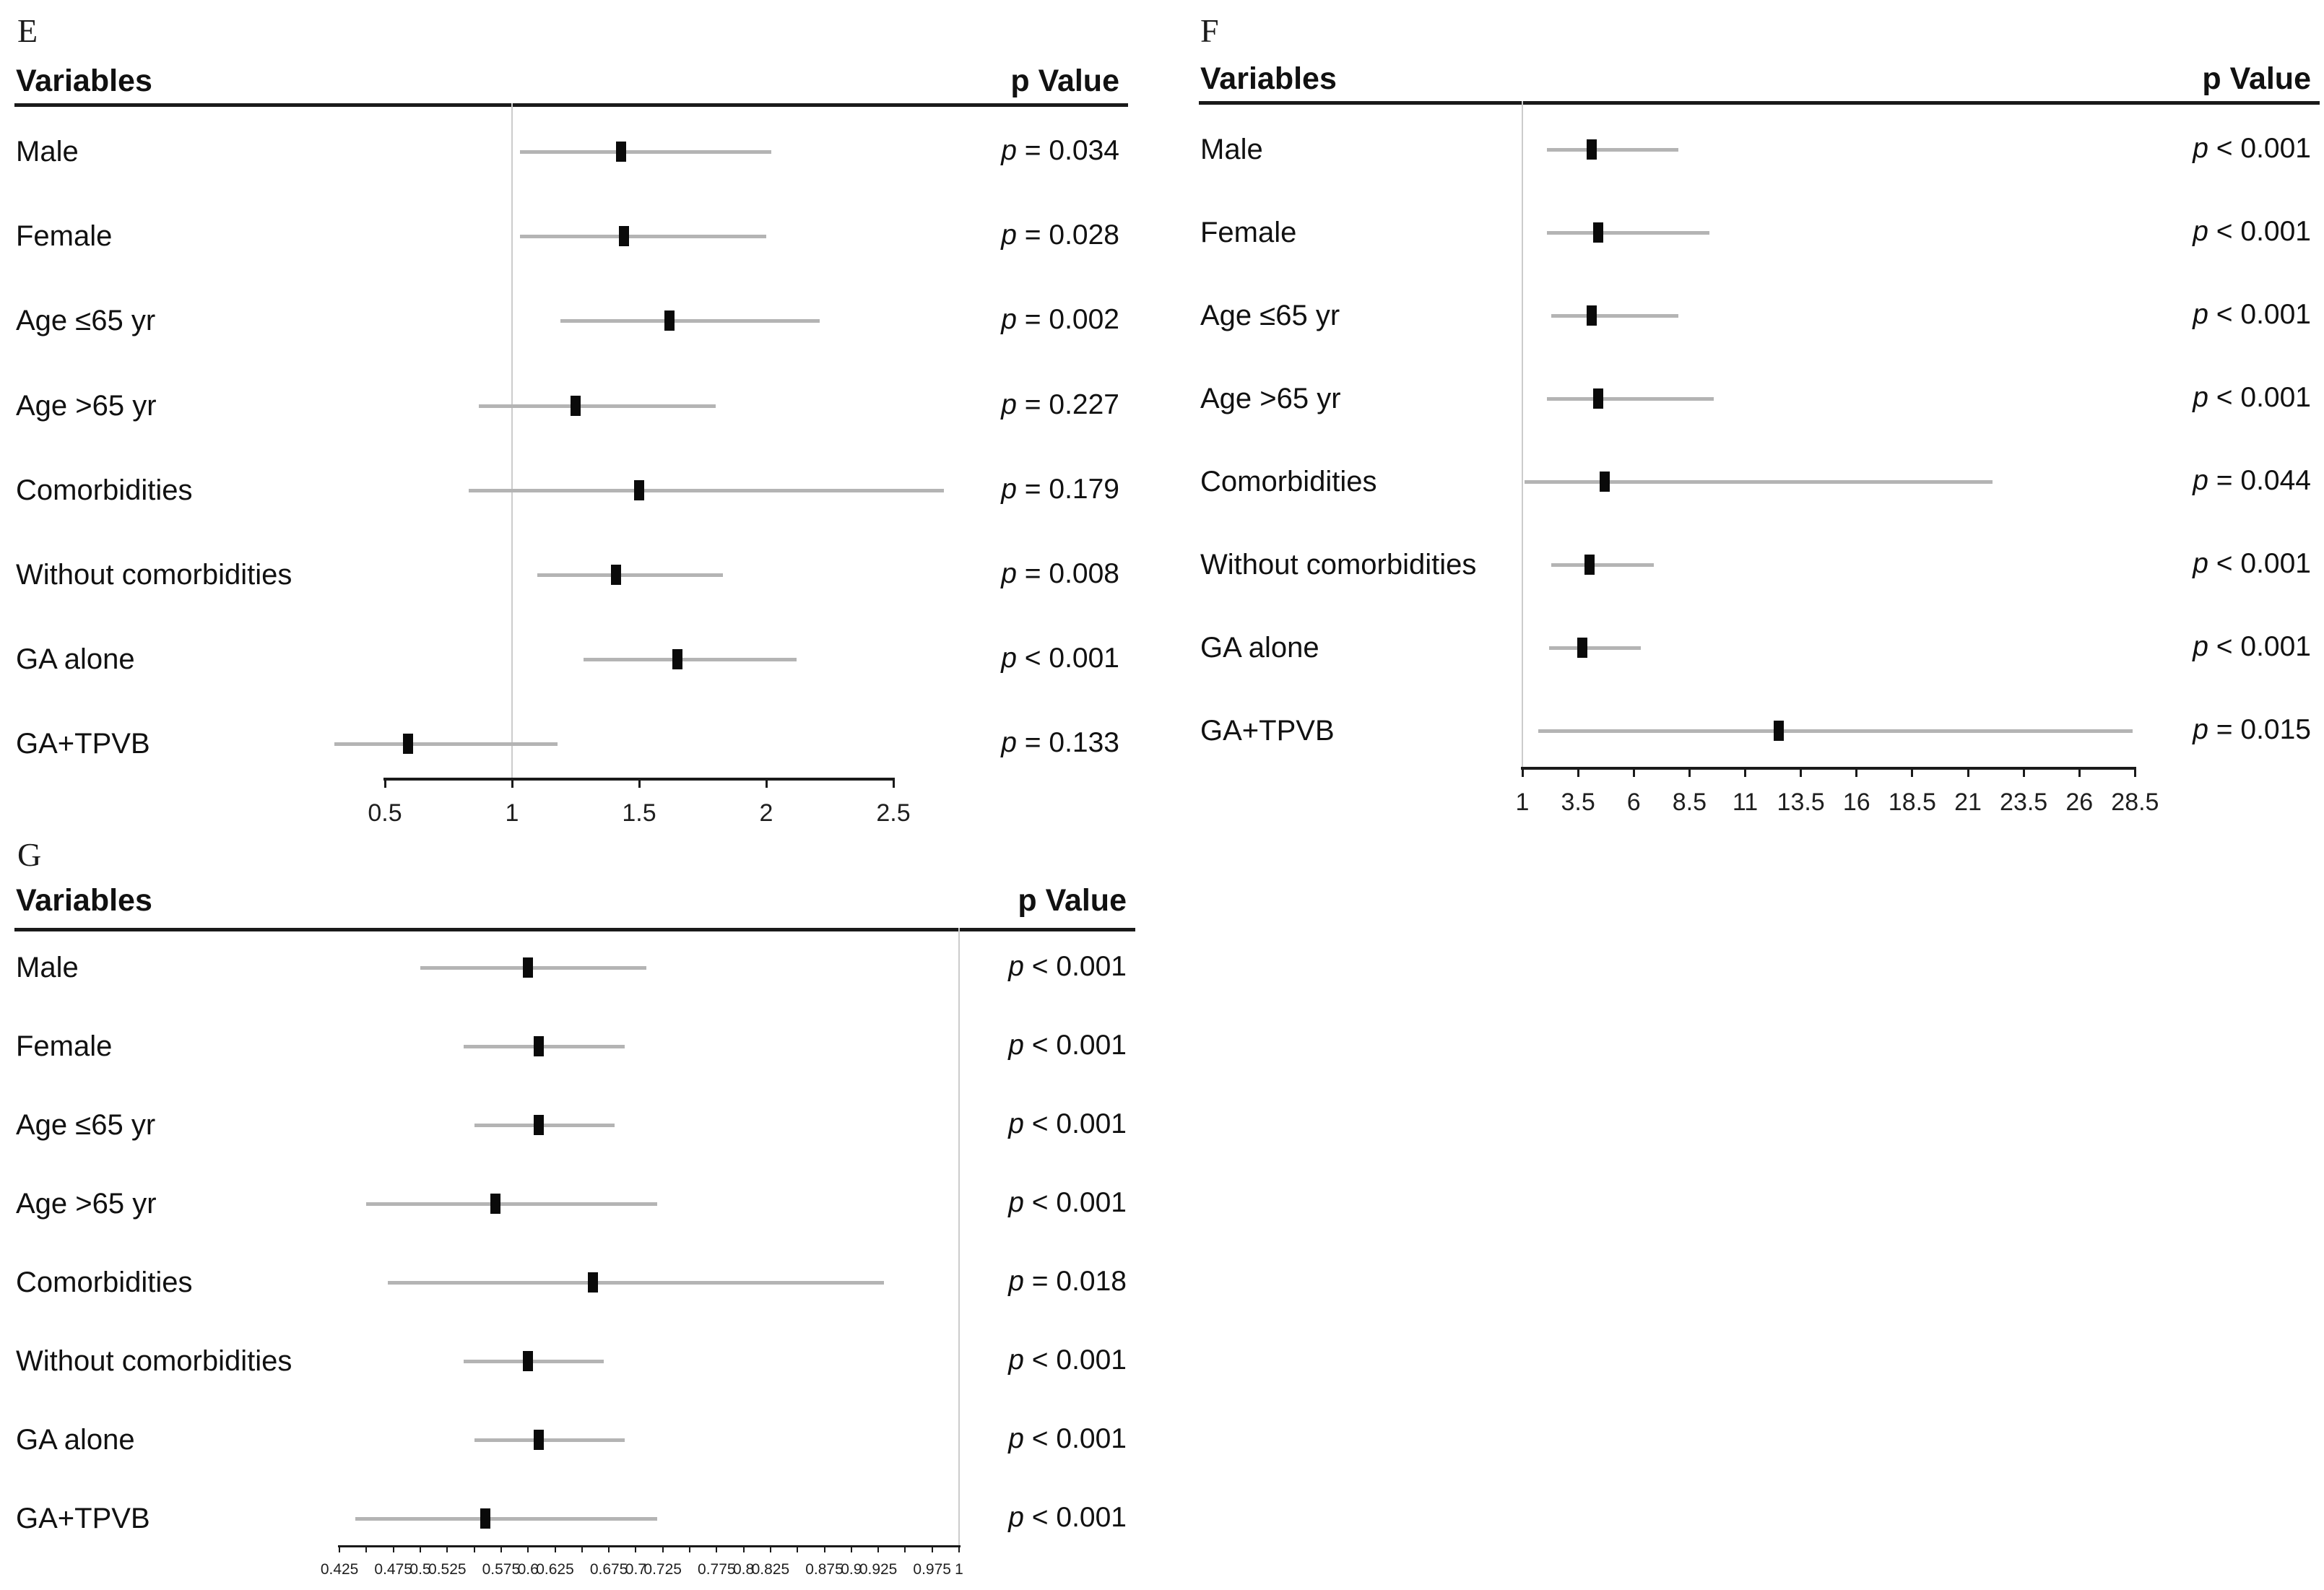  What do you see at coordinates (959, 1569) in the screenshot?
I see `x-axis-tick-label: 1` at bounding box center [959, 1569].